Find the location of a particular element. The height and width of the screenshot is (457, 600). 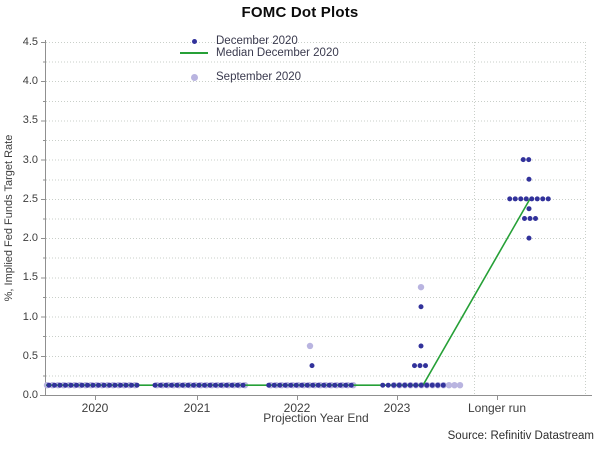

x-category-label: 2023 is located at coordinates (397, 408).